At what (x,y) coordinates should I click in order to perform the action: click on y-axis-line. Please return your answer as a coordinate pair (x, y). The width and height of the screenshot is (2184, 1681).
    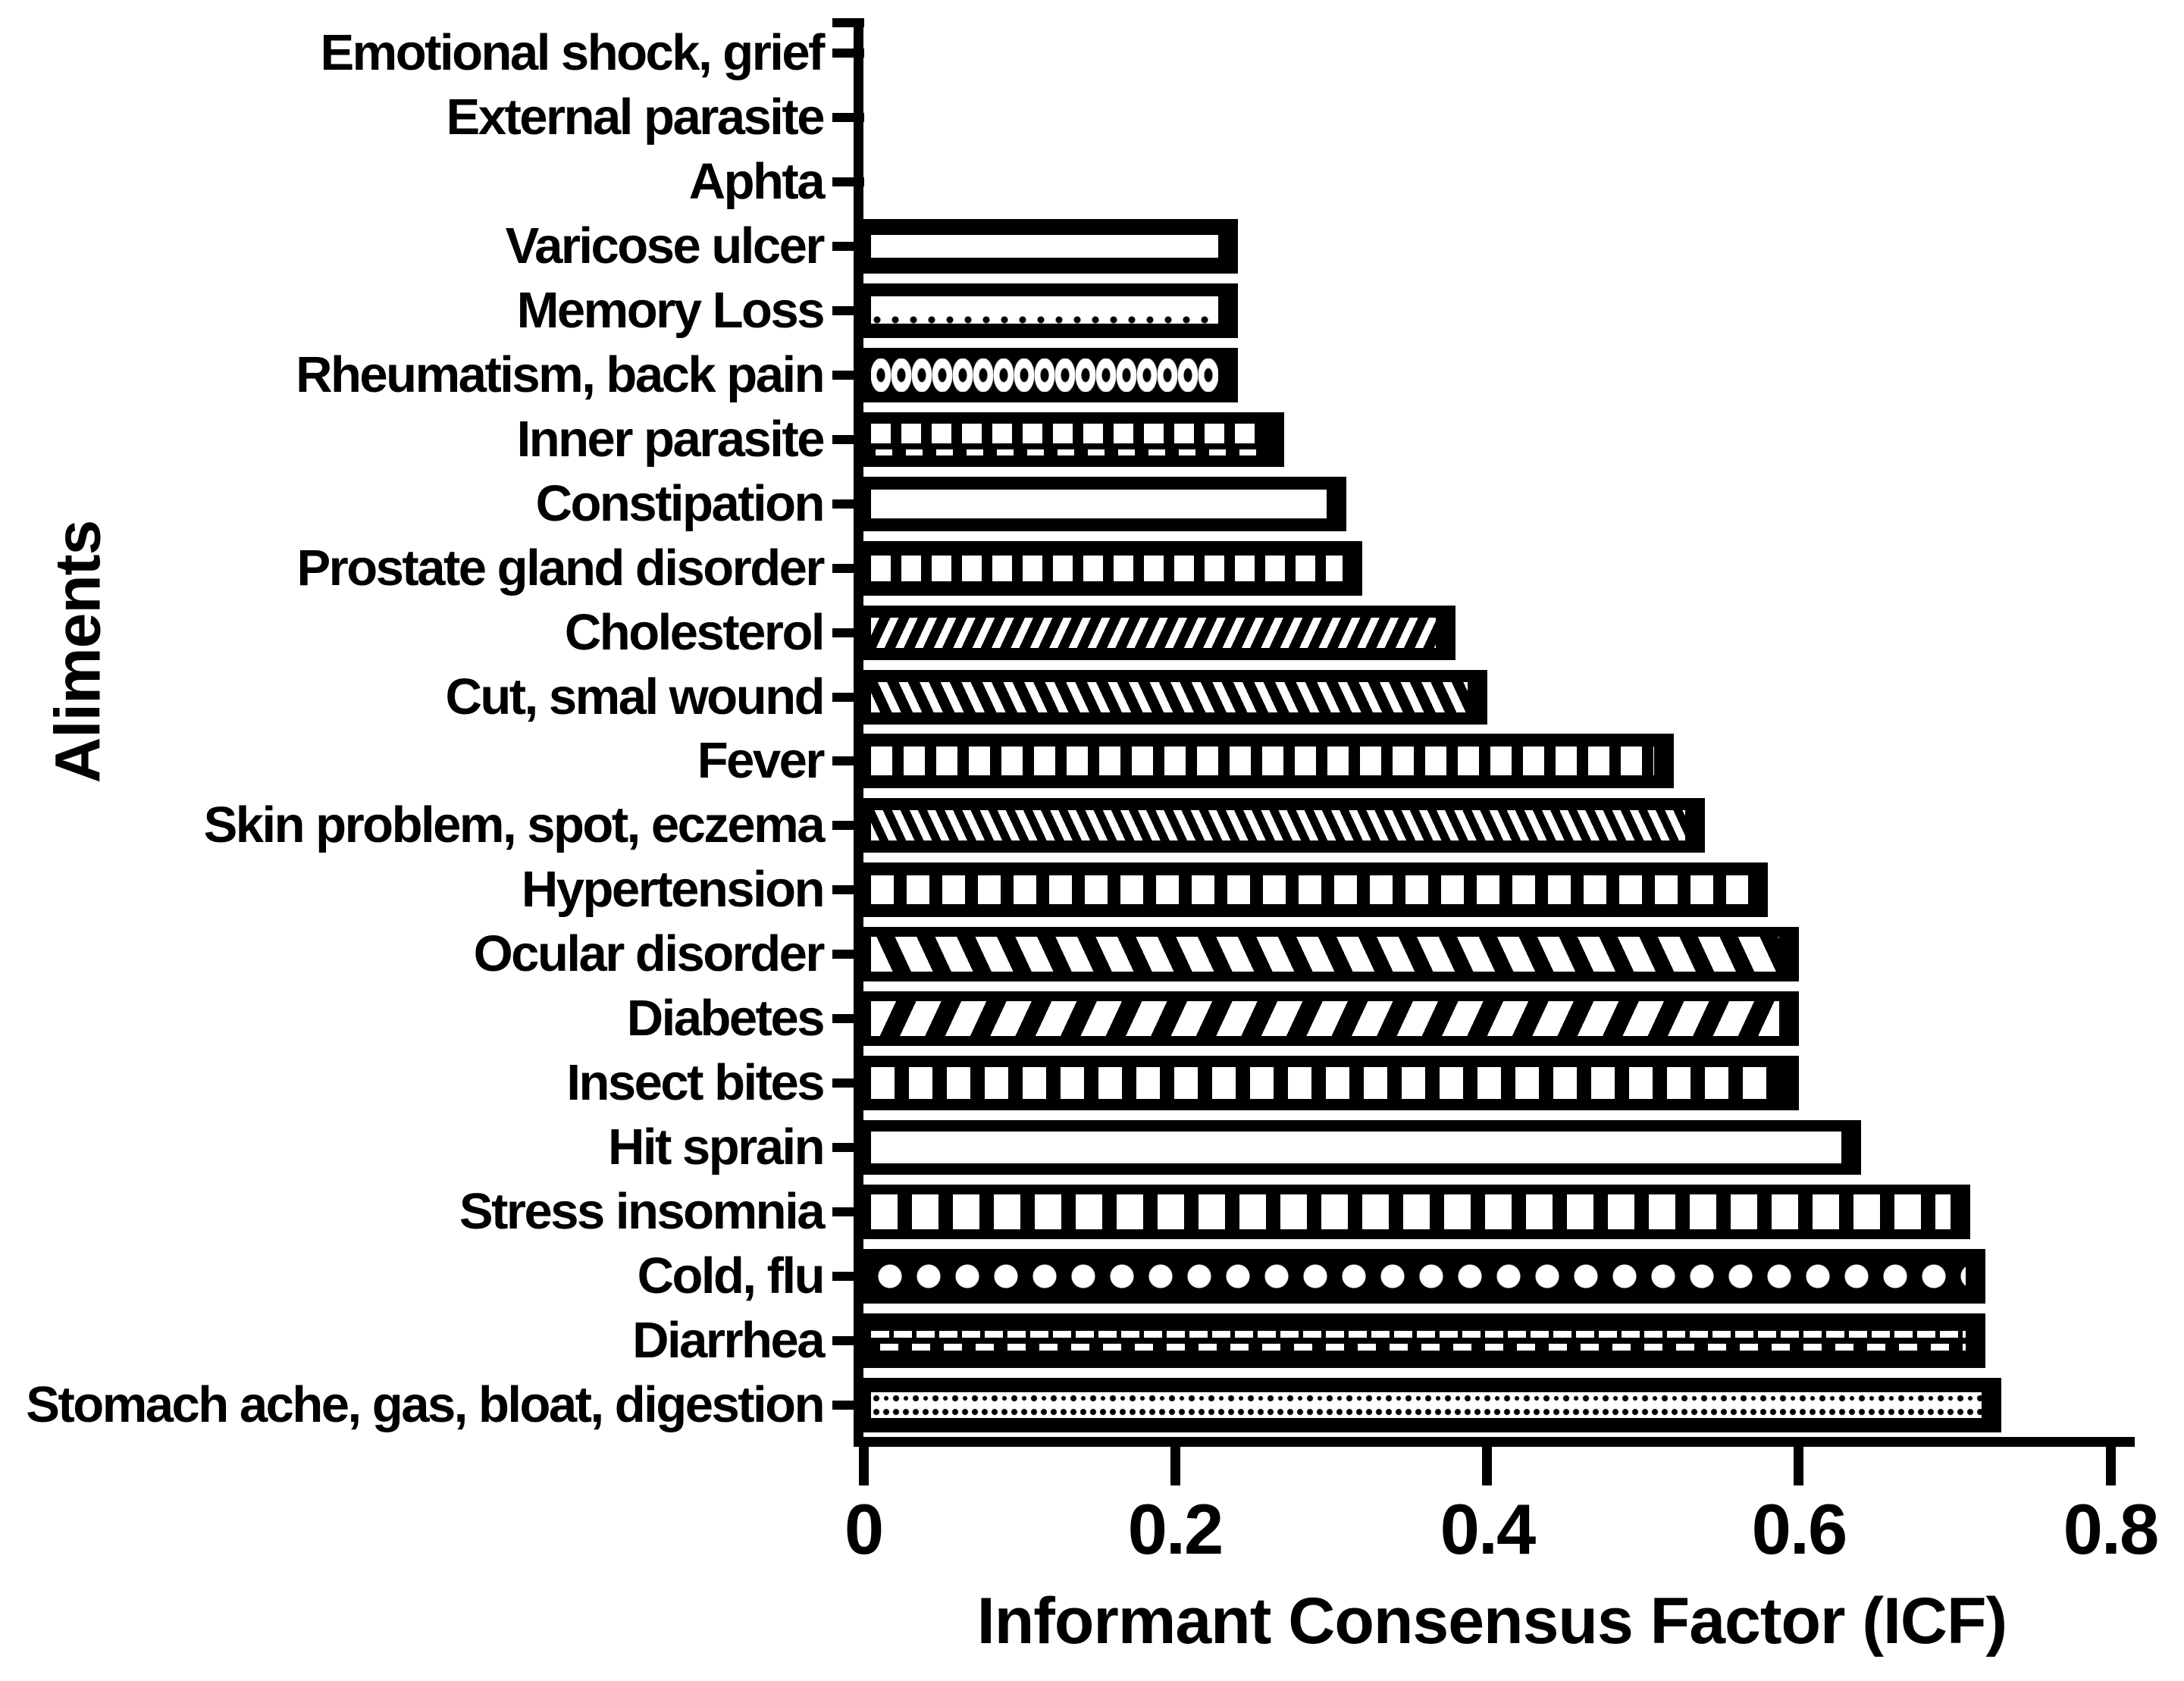
    Looking at the image, I should click on (858, 733).